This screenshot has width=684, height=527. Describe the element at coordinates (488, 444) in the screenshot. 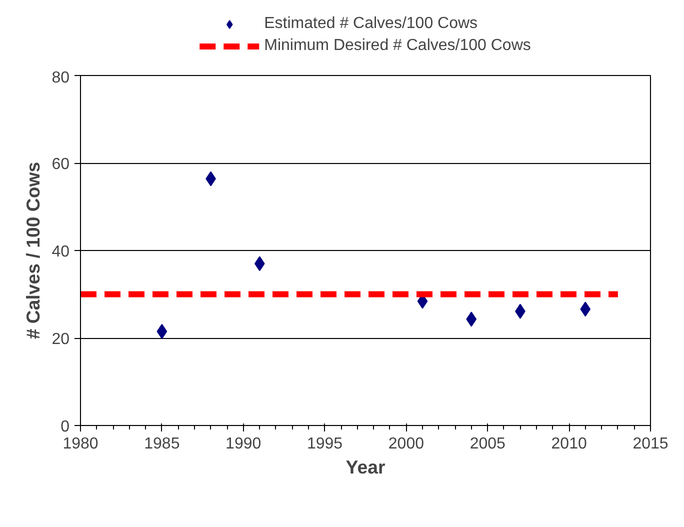

I see `x-tick-label: 2005` at that location.